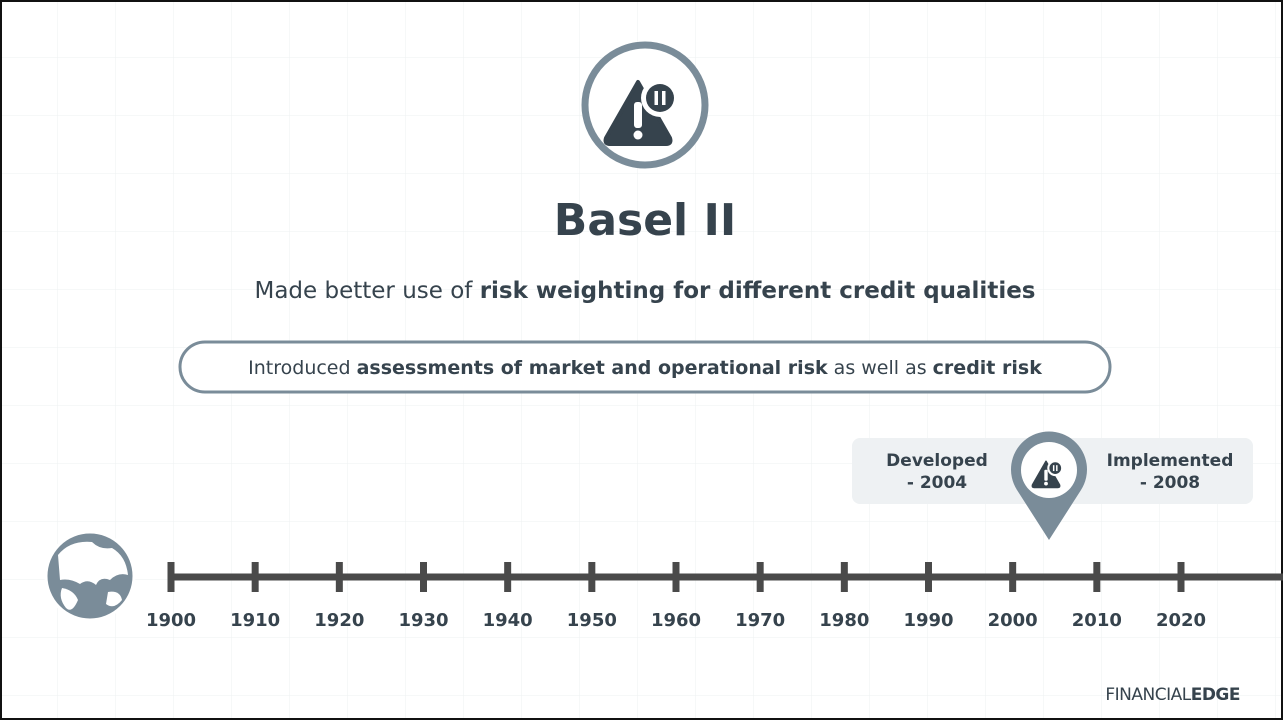 This screenshot has height=720, width=1283. What do you see at coordinates (302, 368) in the screenshot?
I see `text-segment: Introduced` at bounding box center [302, 368].